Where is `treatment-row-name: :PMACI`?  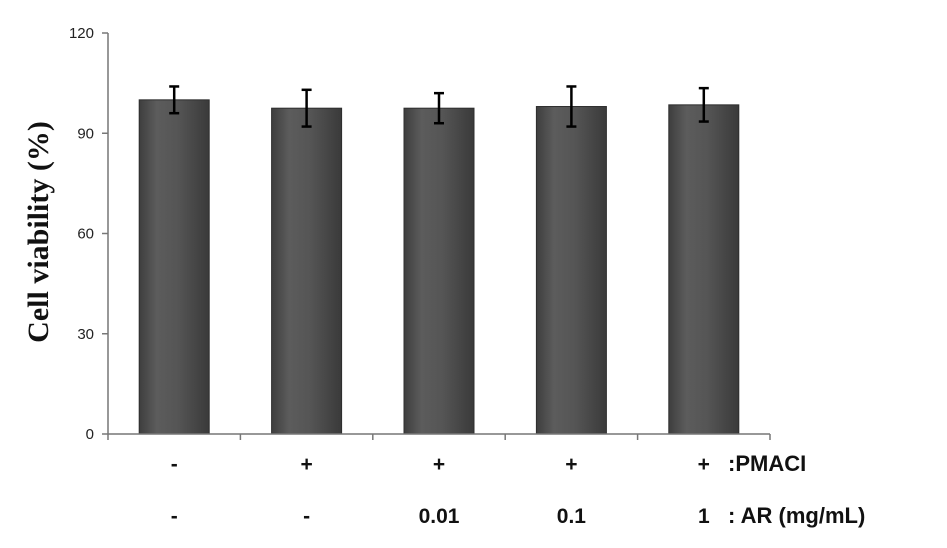
treatment-row-name: :PMACI is located at coordinates (767, 463).